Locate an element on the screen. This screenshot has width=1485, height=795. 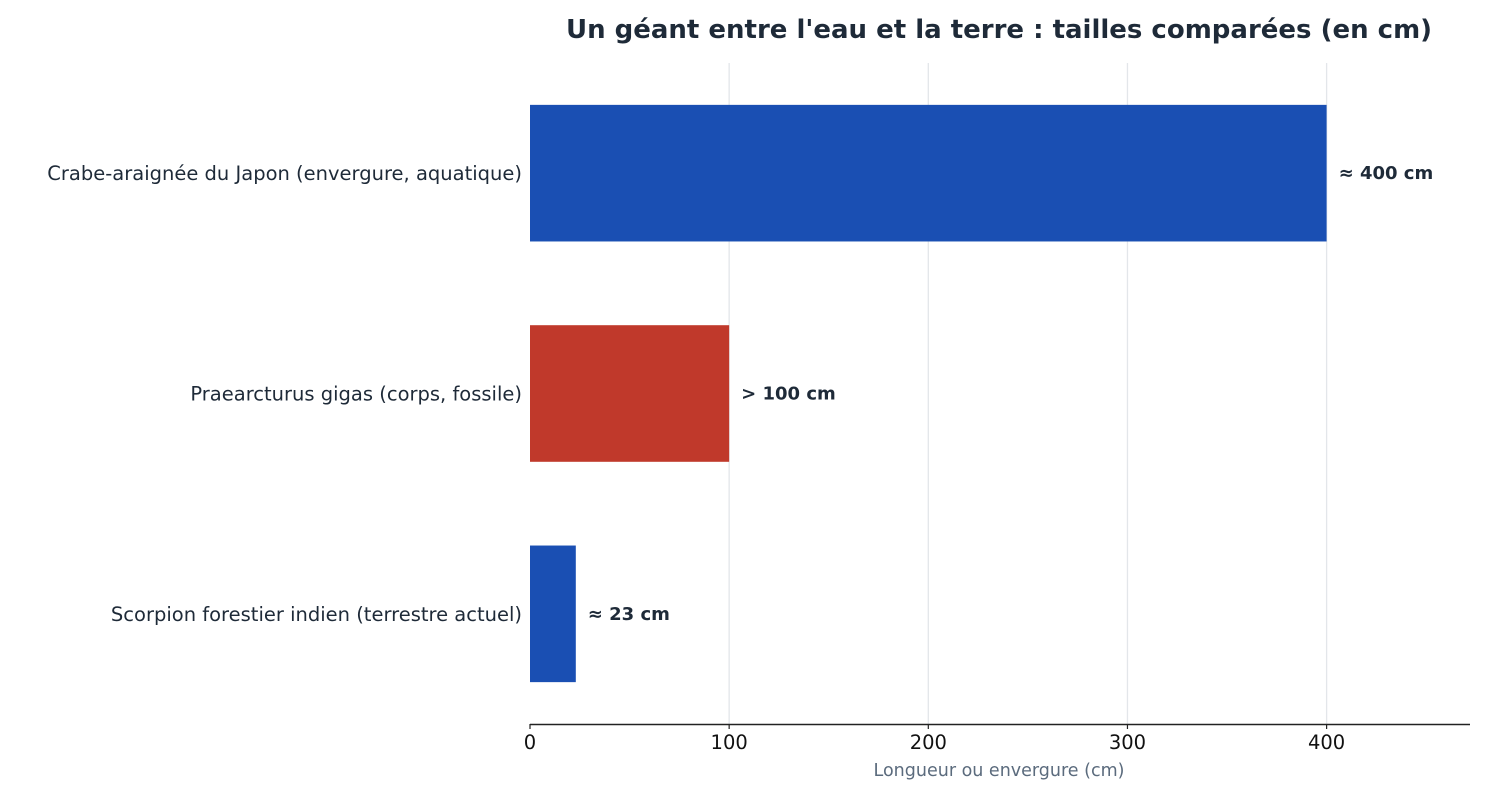
x-axis-ticks: 0 100 200 300 400 is located at coordinates (934, 739).